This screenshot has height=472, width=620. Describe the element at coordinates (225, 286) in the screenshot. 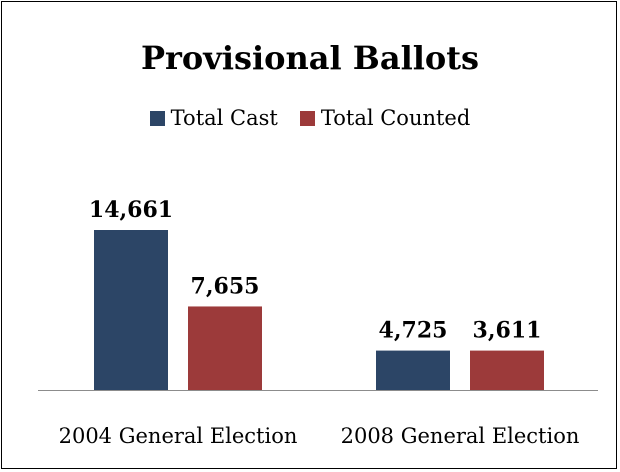

I see `data-label-total-counted-2004: 7,655` at that location.